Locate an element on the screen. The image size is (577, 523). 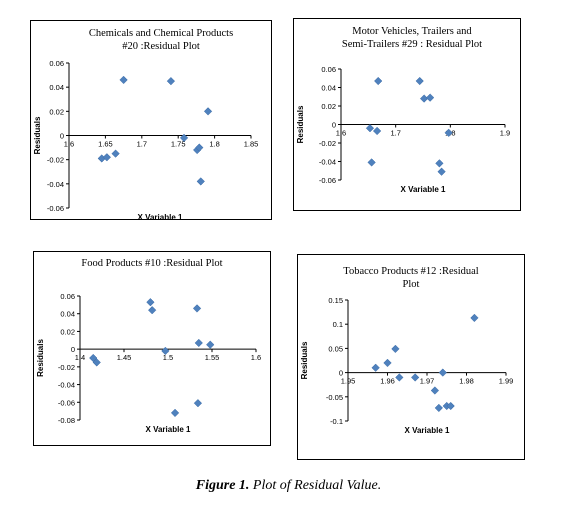
x-tick-label: 1.45 is located at coordinates (124, 357).